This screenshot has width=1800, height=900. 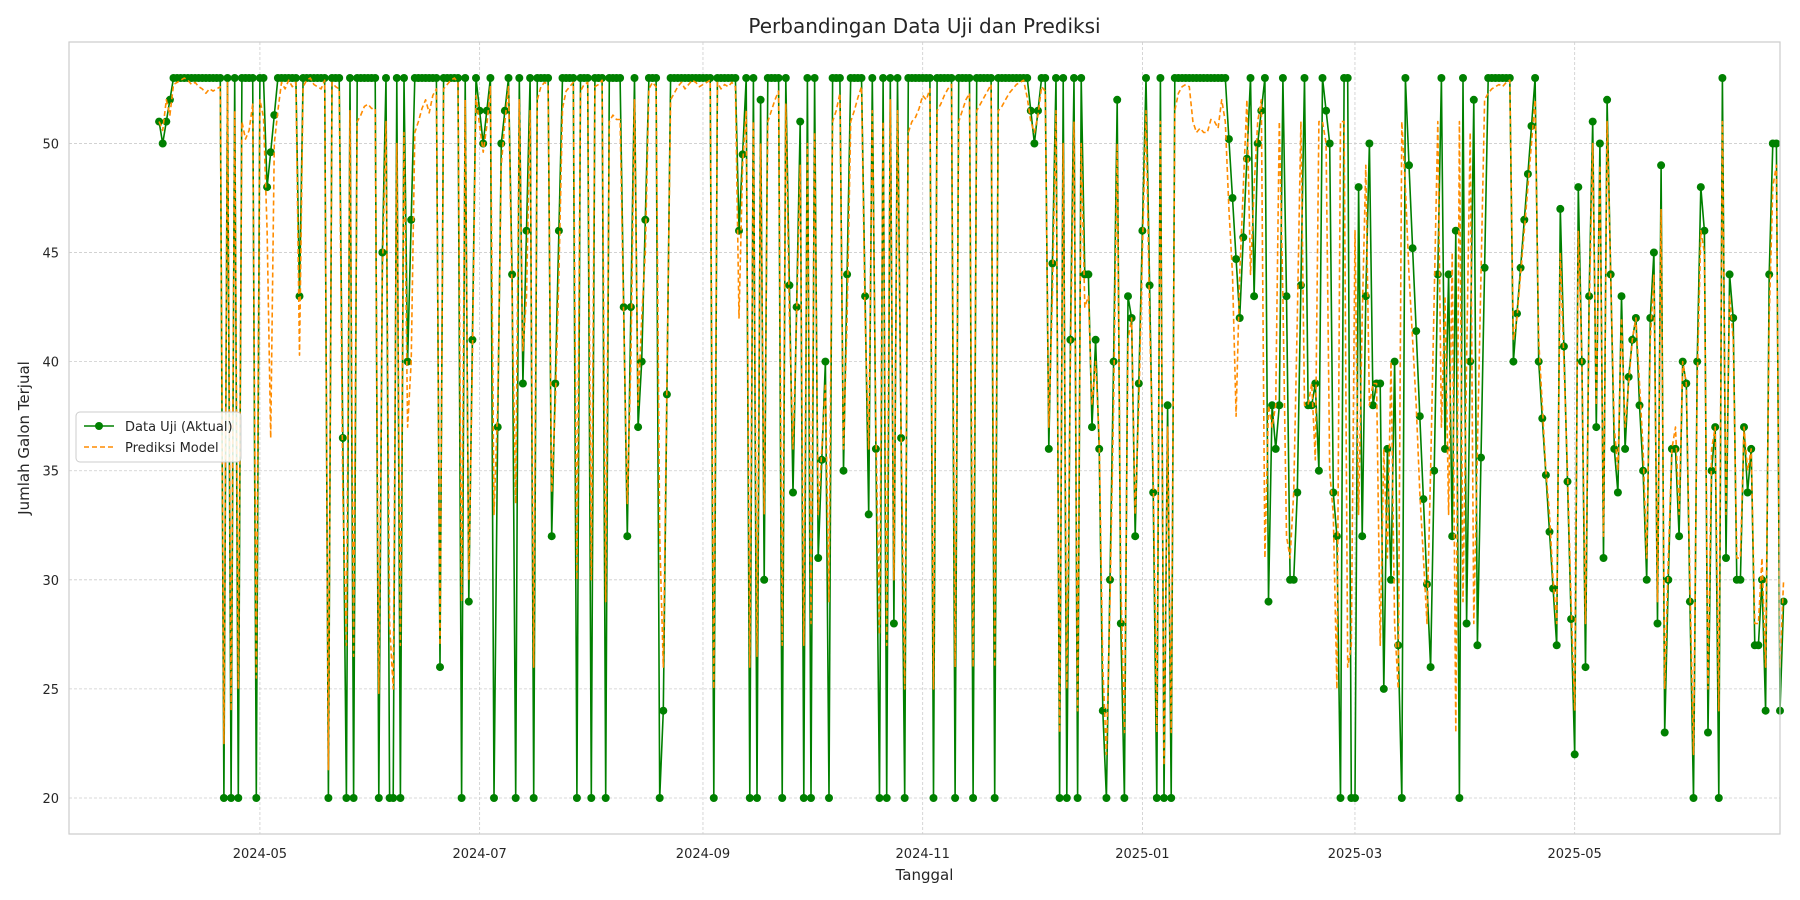 I want to click on y-tick-label: 45, so click(x=50, y=254).